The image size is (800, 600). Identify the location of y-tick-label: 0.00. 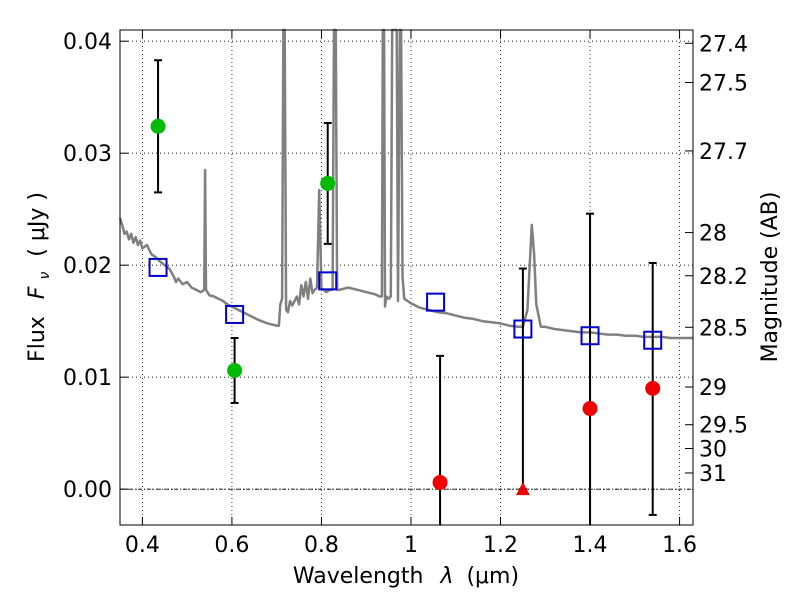
(87, 490).